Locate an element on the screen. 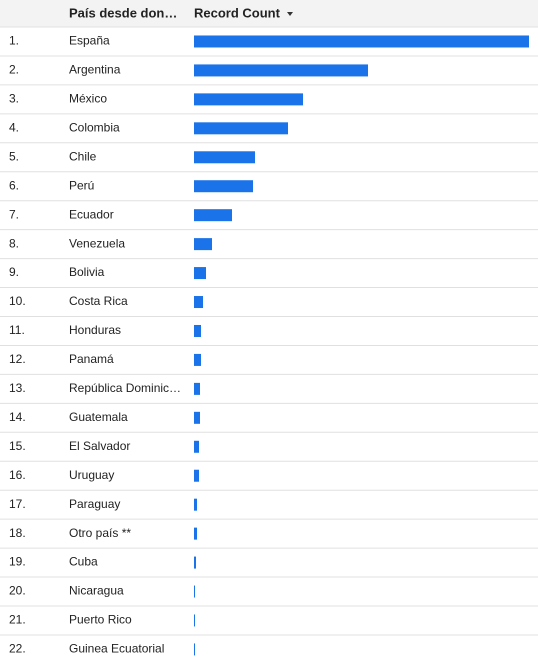 The height and width of the screenshot is (662, 538). row-number: 14. is located at coordinates (17, 417).